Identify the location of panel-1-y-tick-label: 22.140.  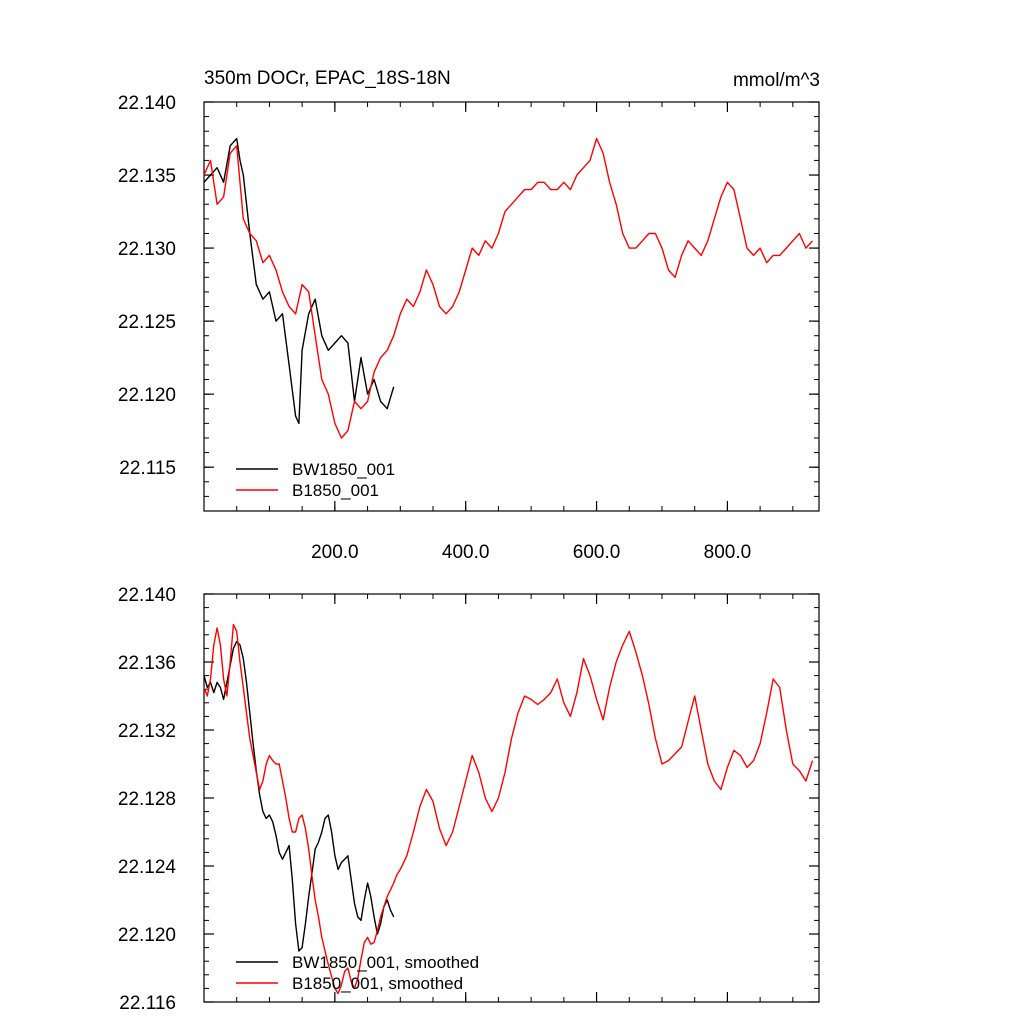
(147, 103).